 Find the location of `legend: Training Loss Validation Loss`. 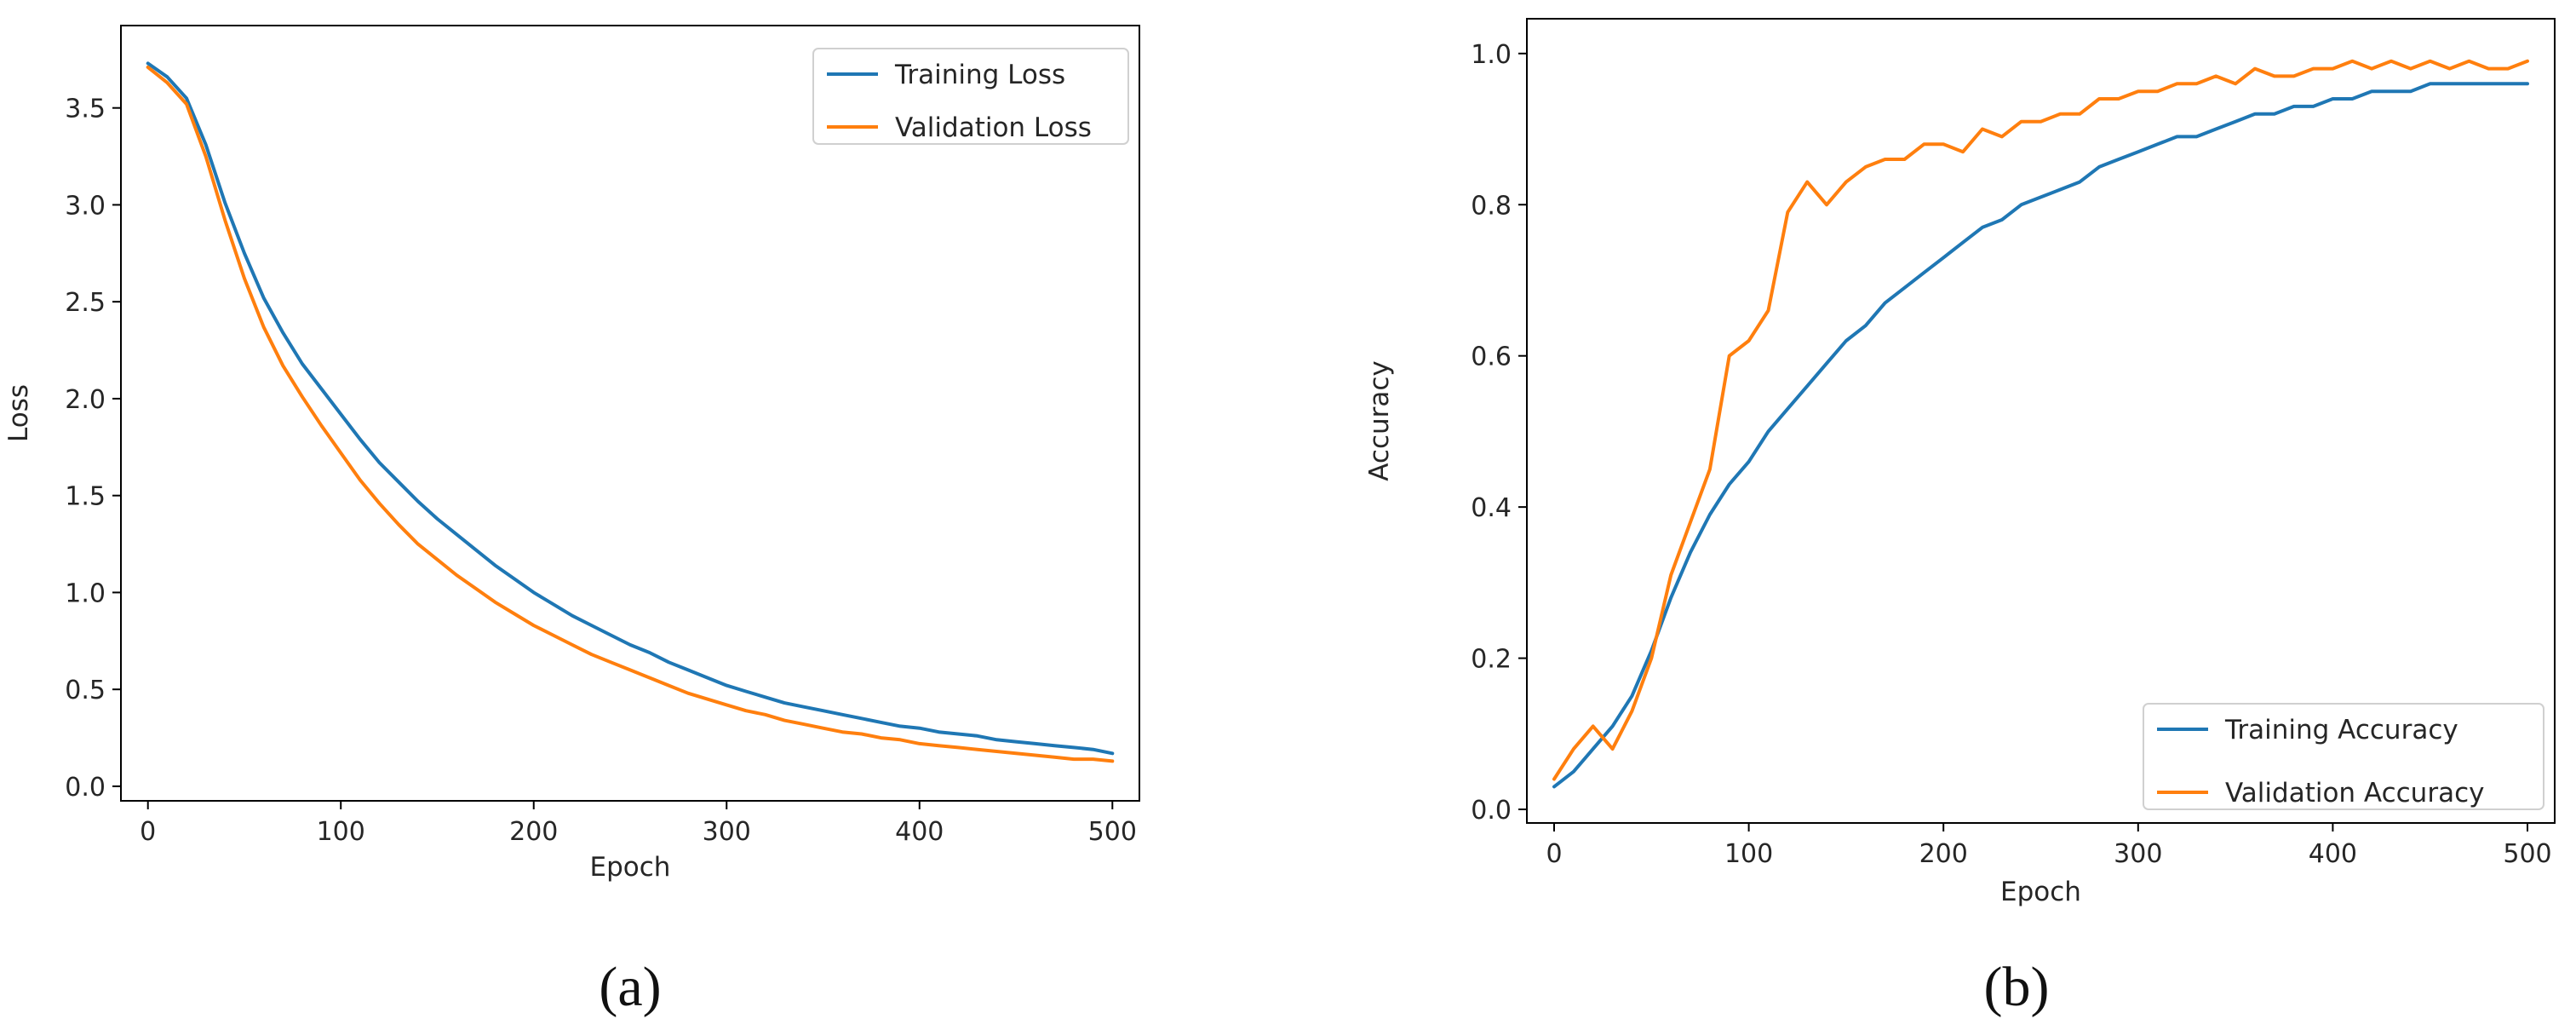

legend: Training Loss Validation Loss is located at coordinates (970, 97).